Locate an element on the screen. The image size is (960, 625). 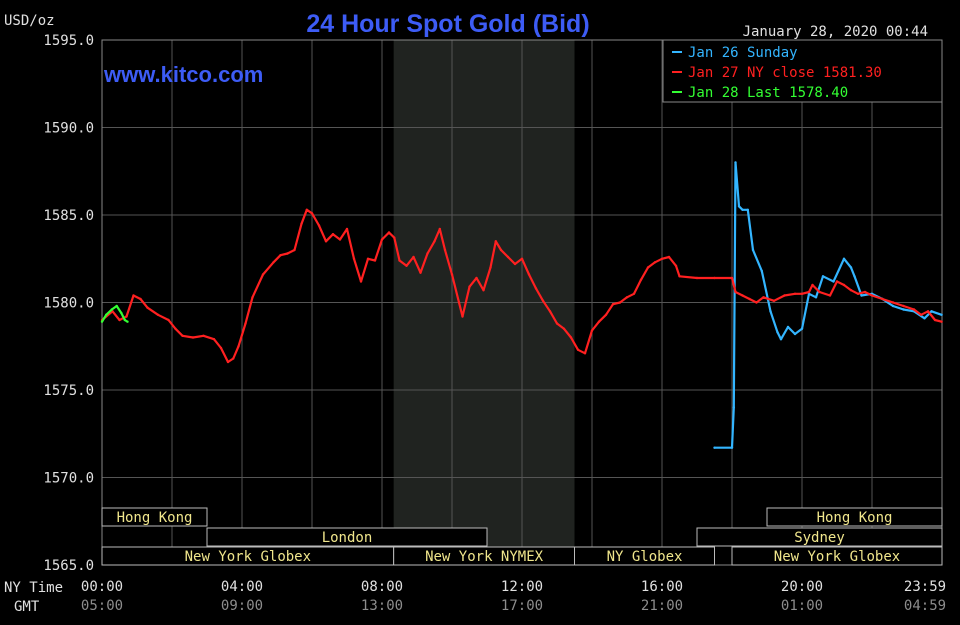
x-tick-label-gmt: 04:59 is located at coordinates (925, 606).